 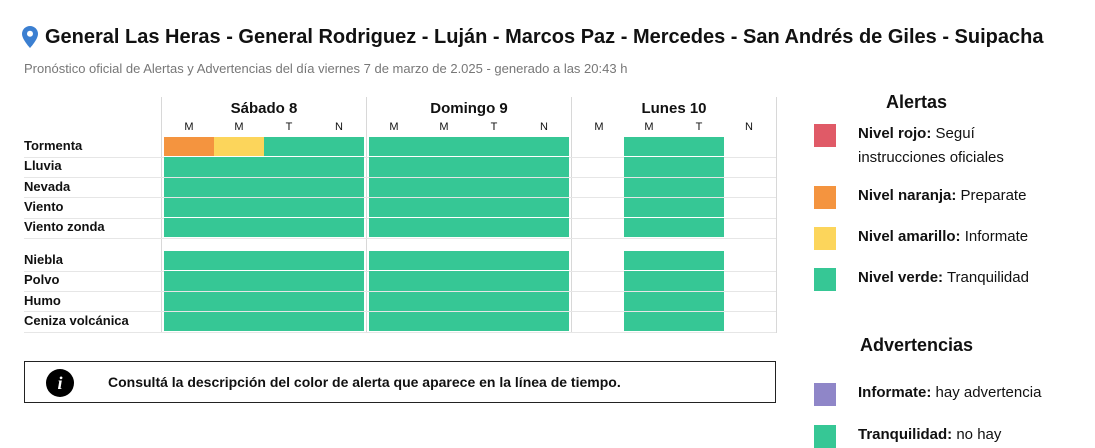 I want to click on row-label: Nevada, so click(x=47, y=186).